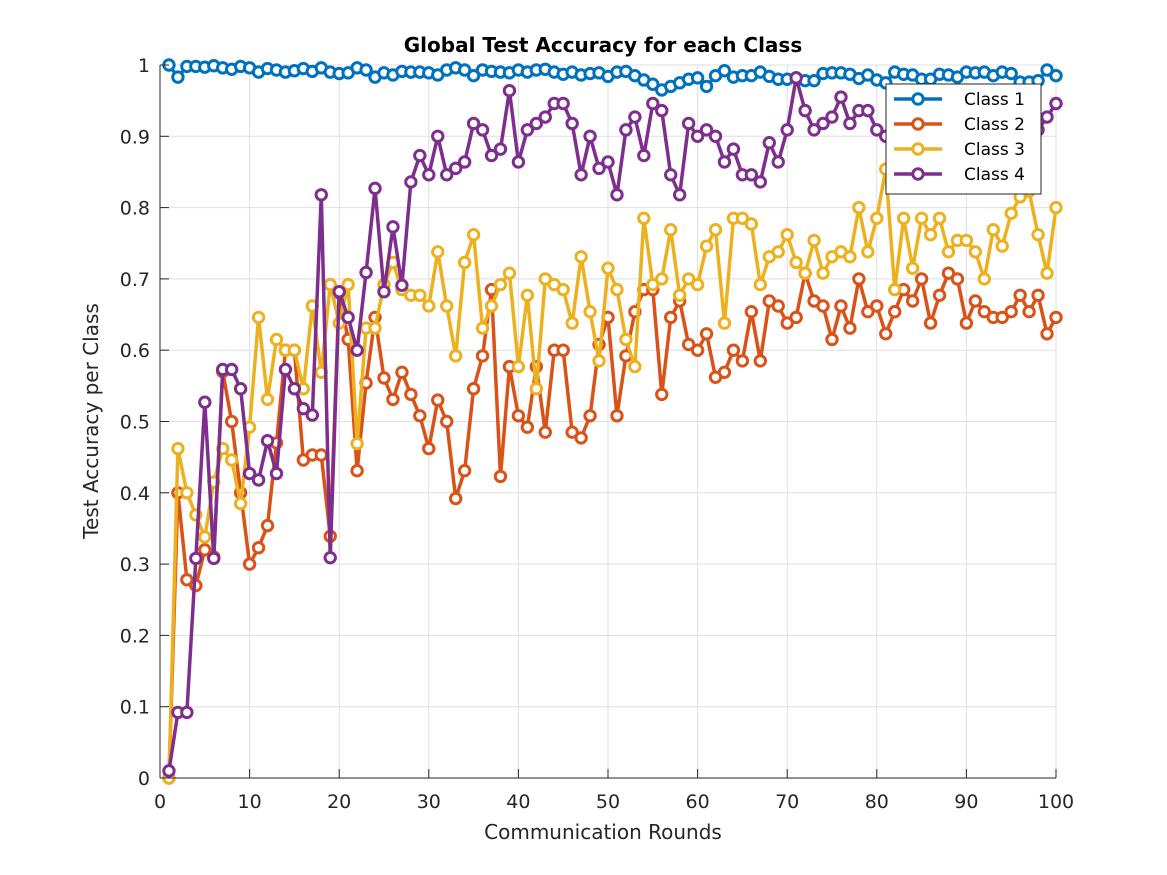  What do you see at coordinates (603, 45) in the screenshot?
I see `chart-title: Global Test Accuracy for each Class` at bounding box center [603, 45].